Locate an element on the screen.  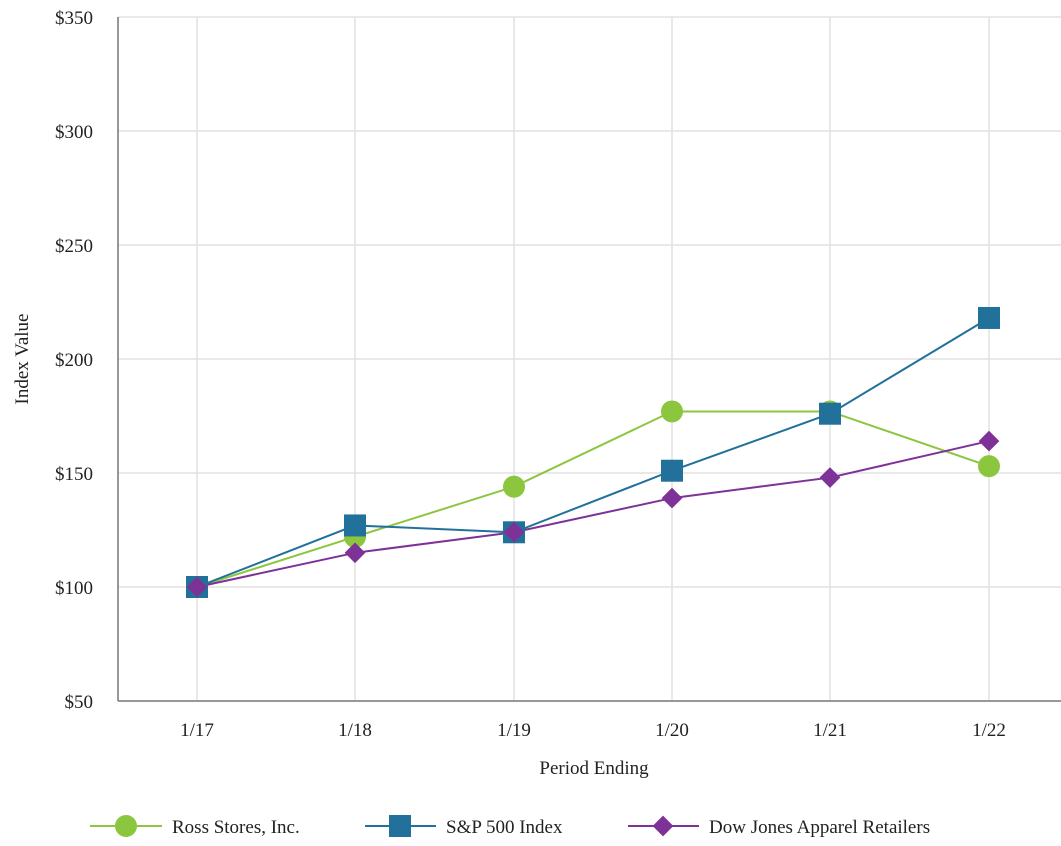
legend-item: S&P 500 Index is located at coordinates (464, 826).